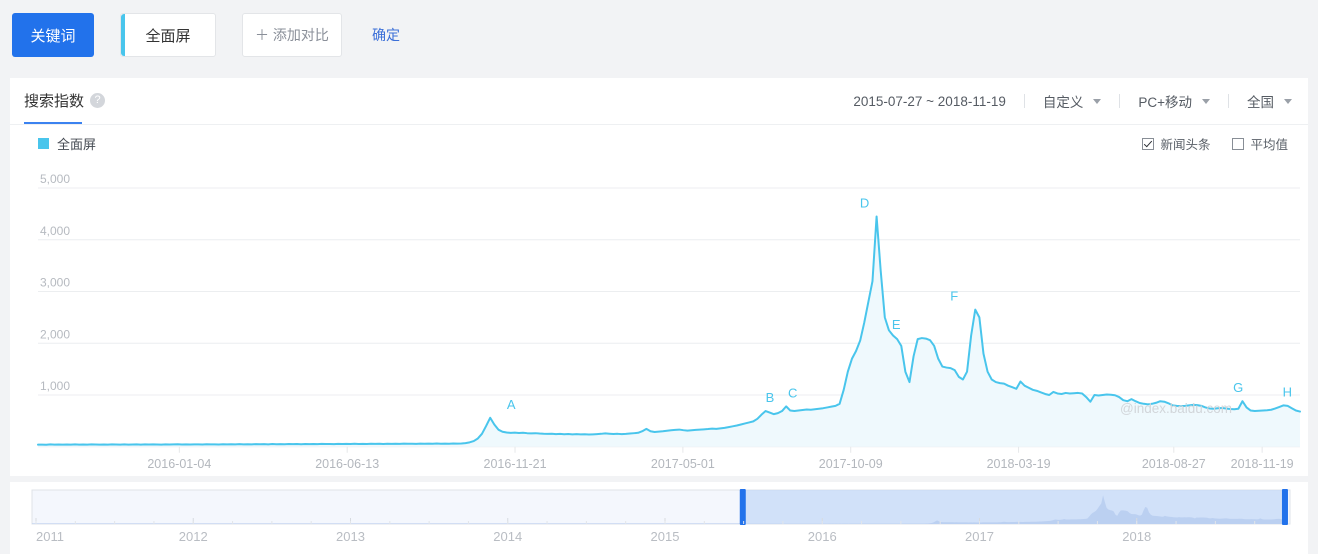 Image resolution: width=1318 pixels, height=554 pixels. Describe the element at coordinates (77, 144) in the screenshot. I see `legend-label: 全面屏` at that location.